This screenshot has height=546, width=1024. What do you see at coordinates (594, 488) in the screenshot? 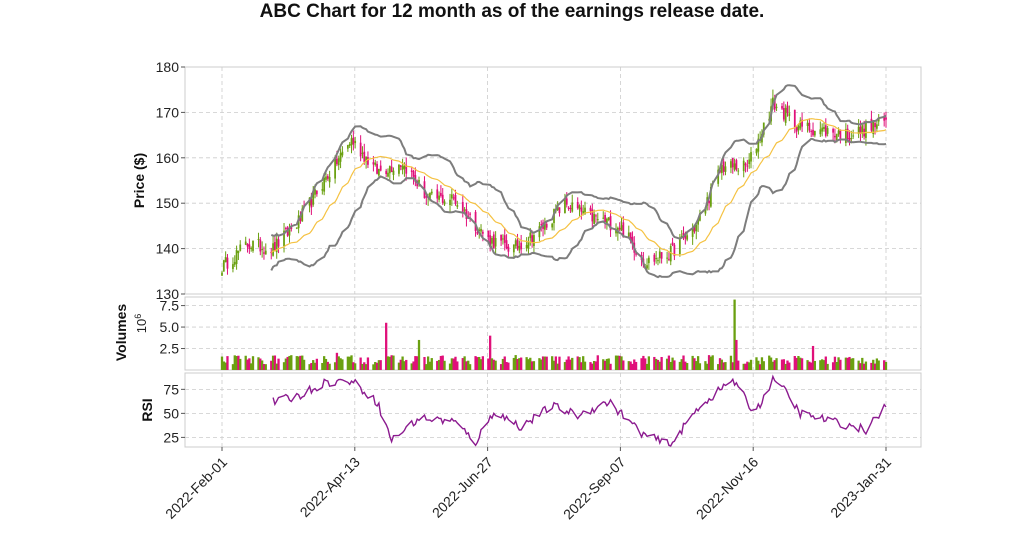
I see `x-tick-label: 2022-Sep-07` at bounding box center [594, 488].